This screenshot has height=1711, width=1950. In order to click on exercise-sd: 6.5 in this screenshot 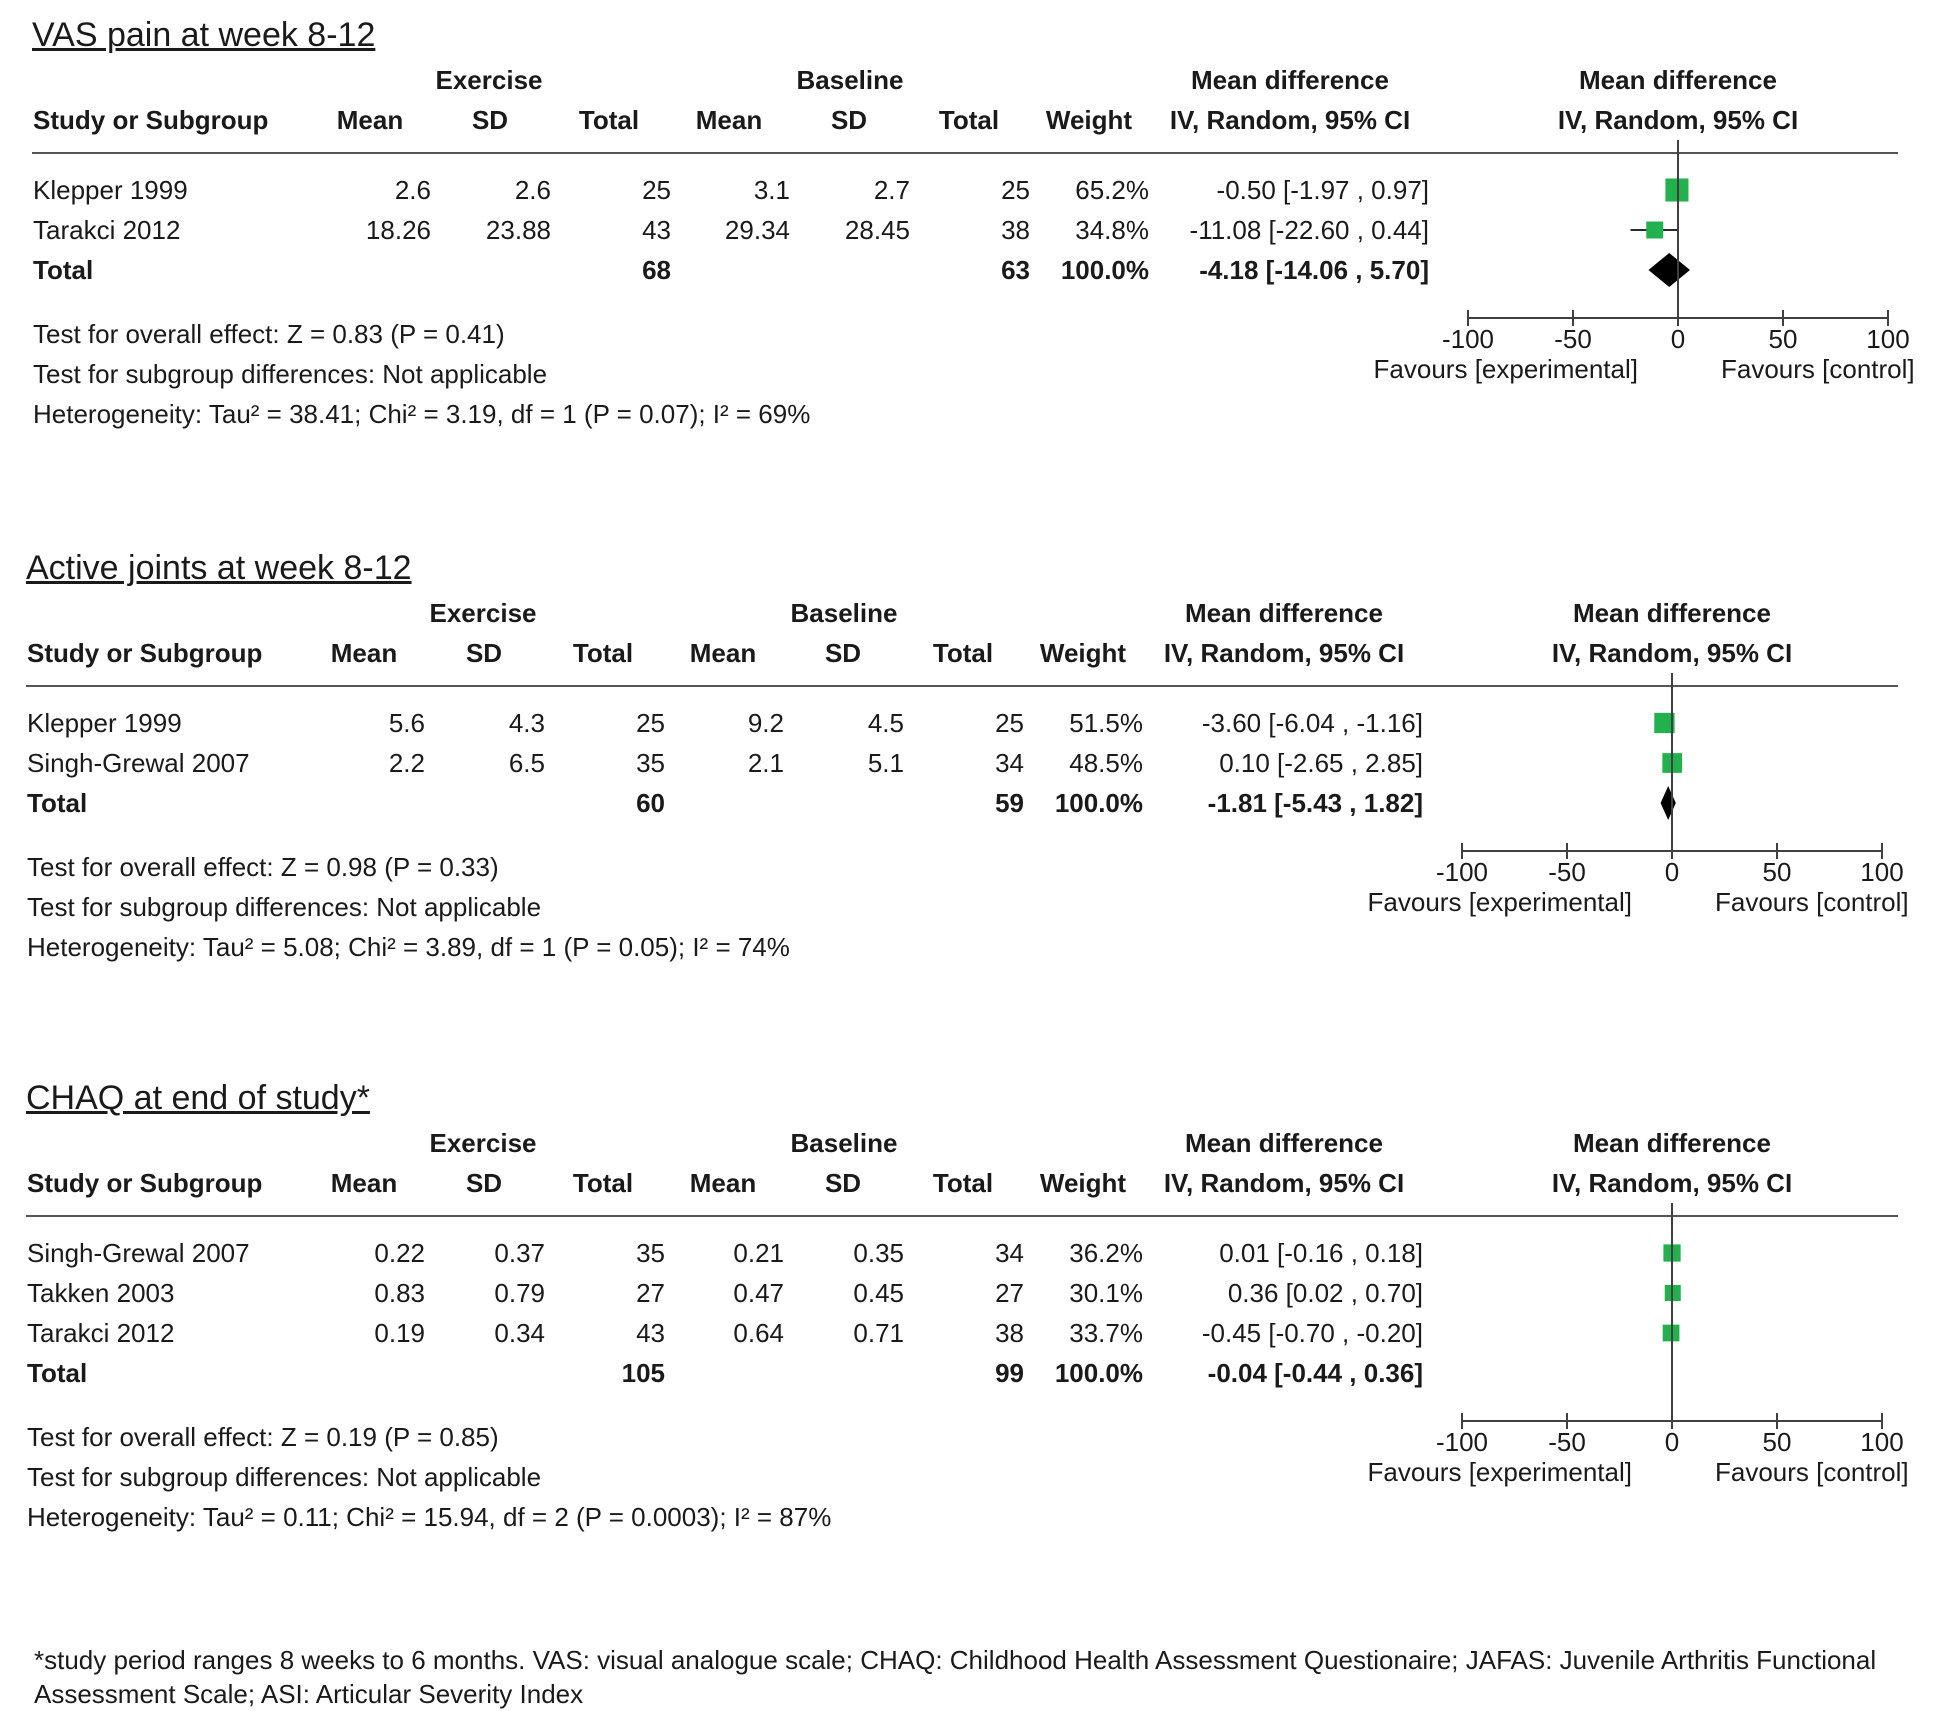, I will do `click(526, 763)`.